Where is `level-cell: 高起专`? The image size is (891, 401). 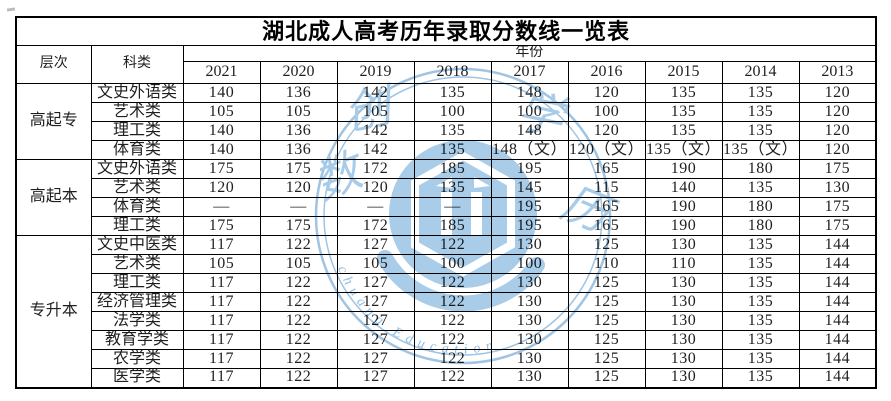
level-cell: 高起专 is located at coordinates (53, 121).